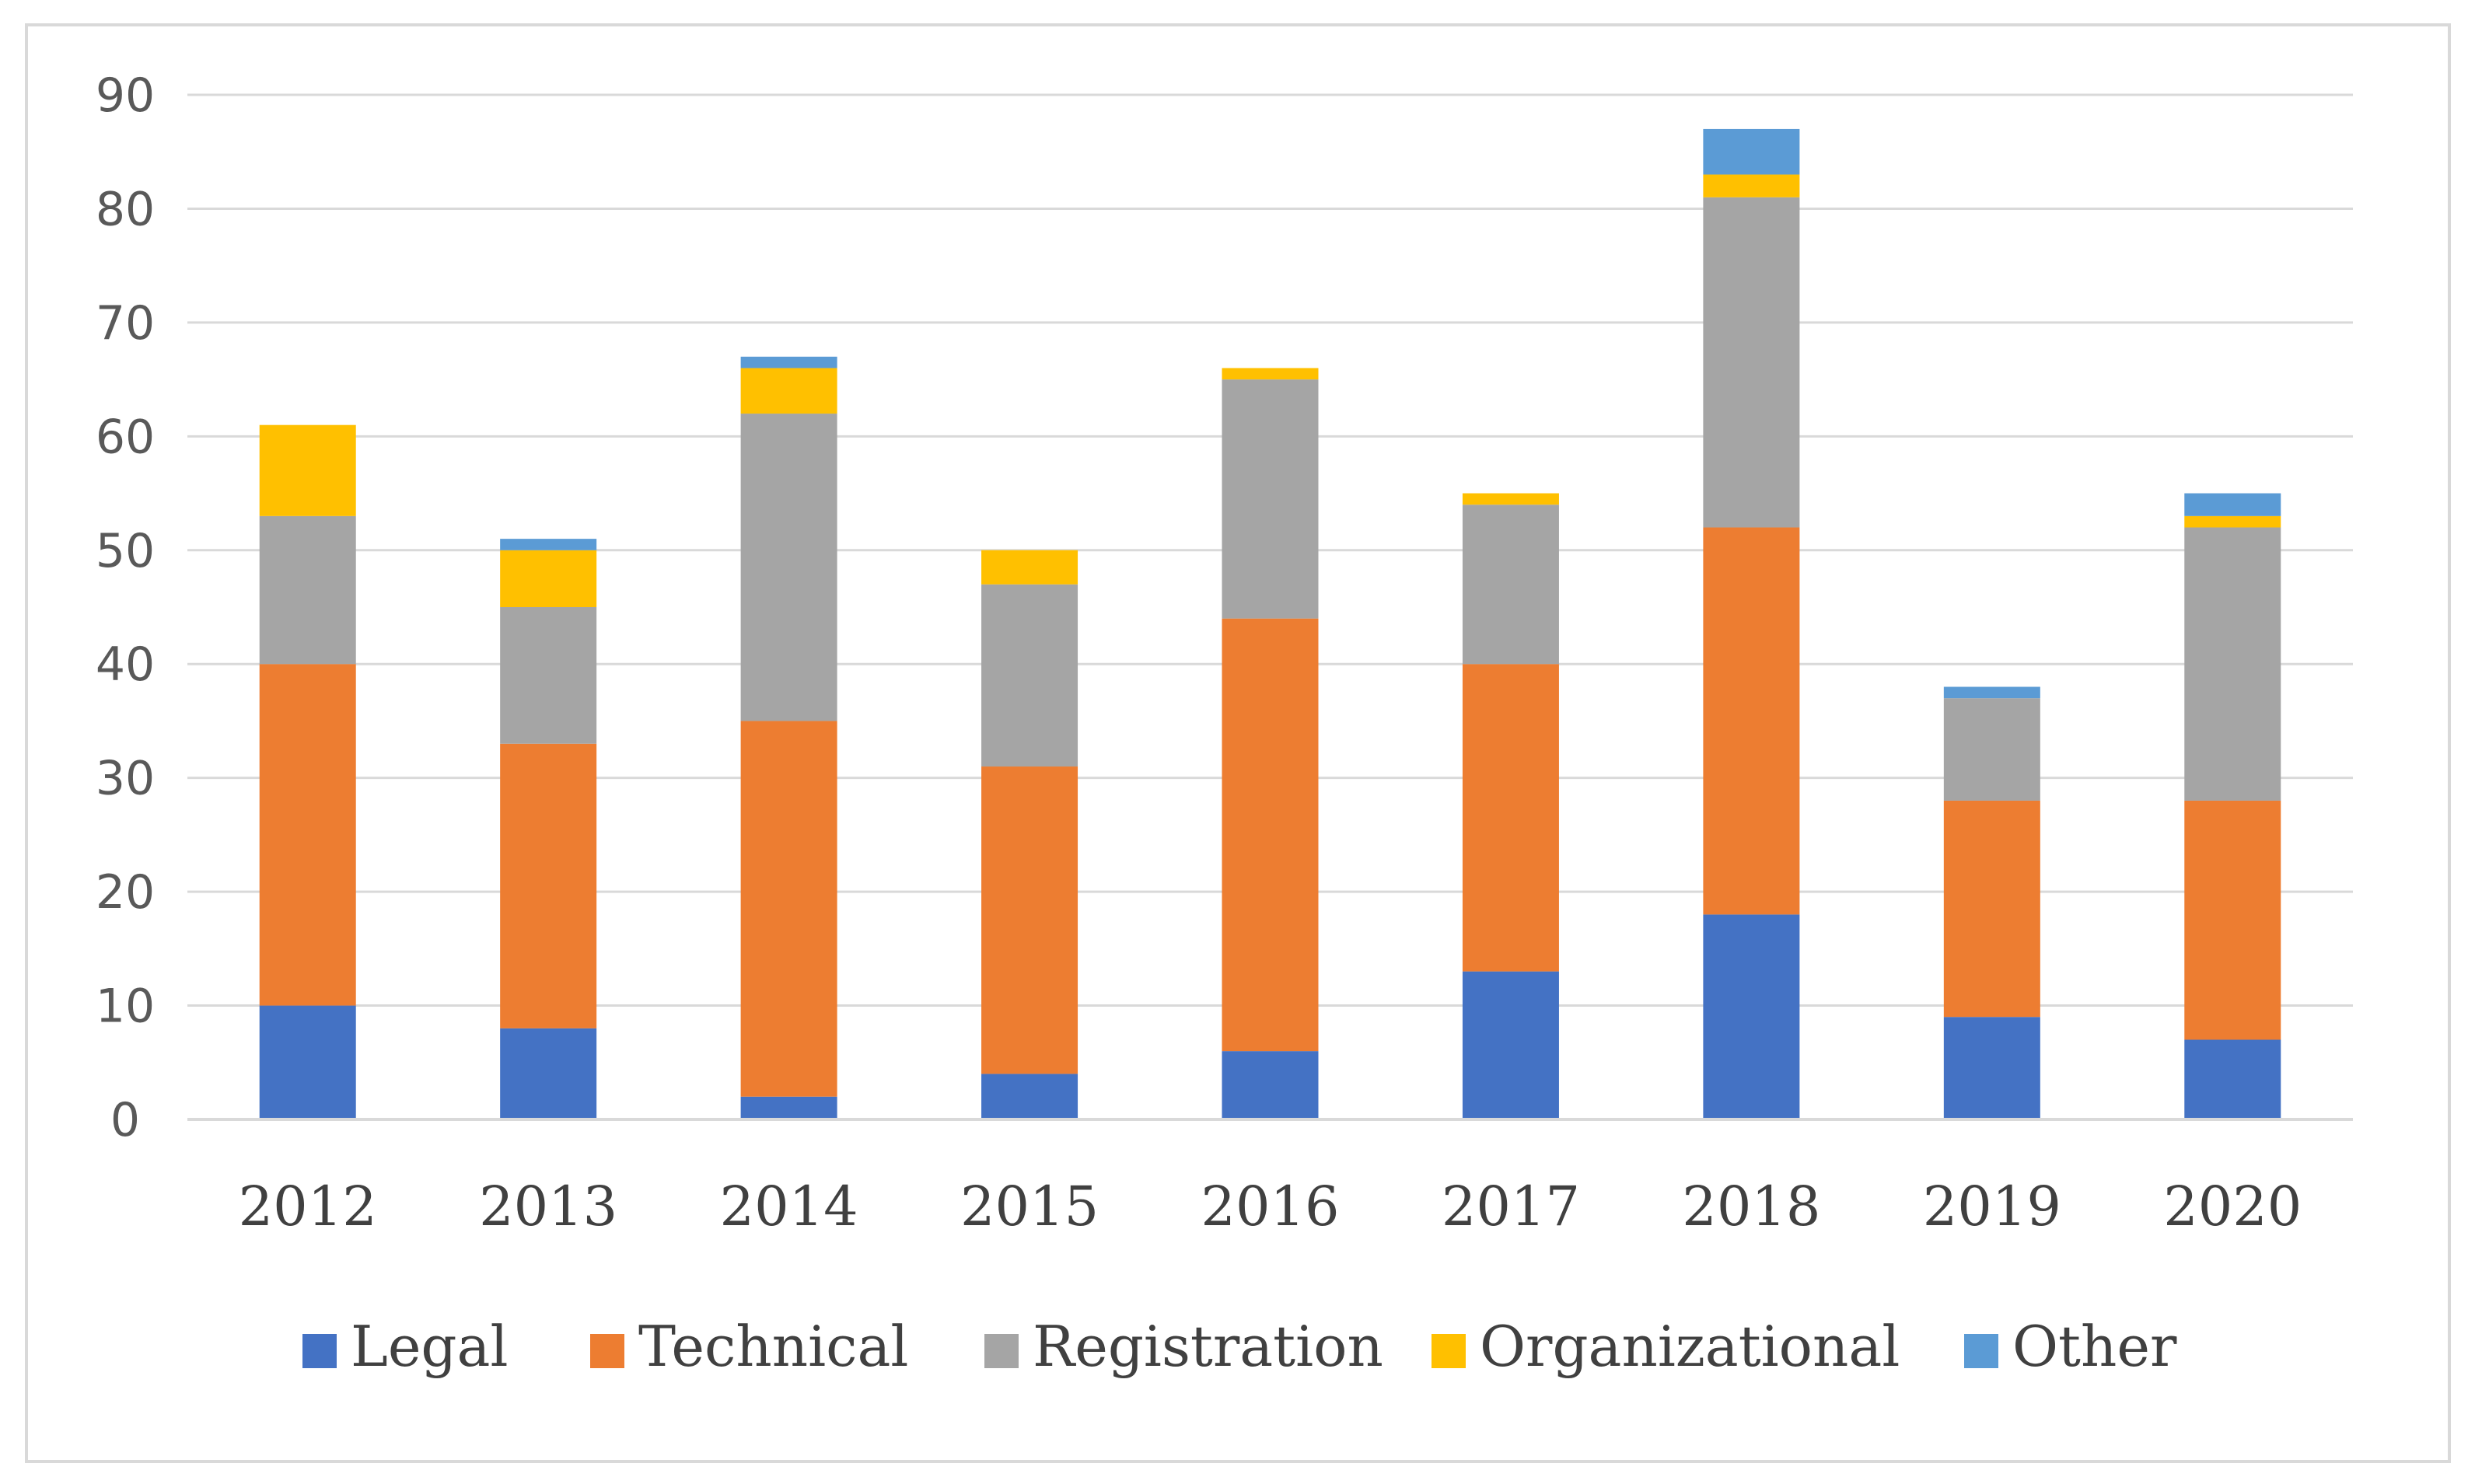 This screenshot has width=2468, height=1484. What do you see at coordinates (1029, 1206) in the screenshot?
I see `x-tick-label: 2015` at bounding box center [1029, 1206].